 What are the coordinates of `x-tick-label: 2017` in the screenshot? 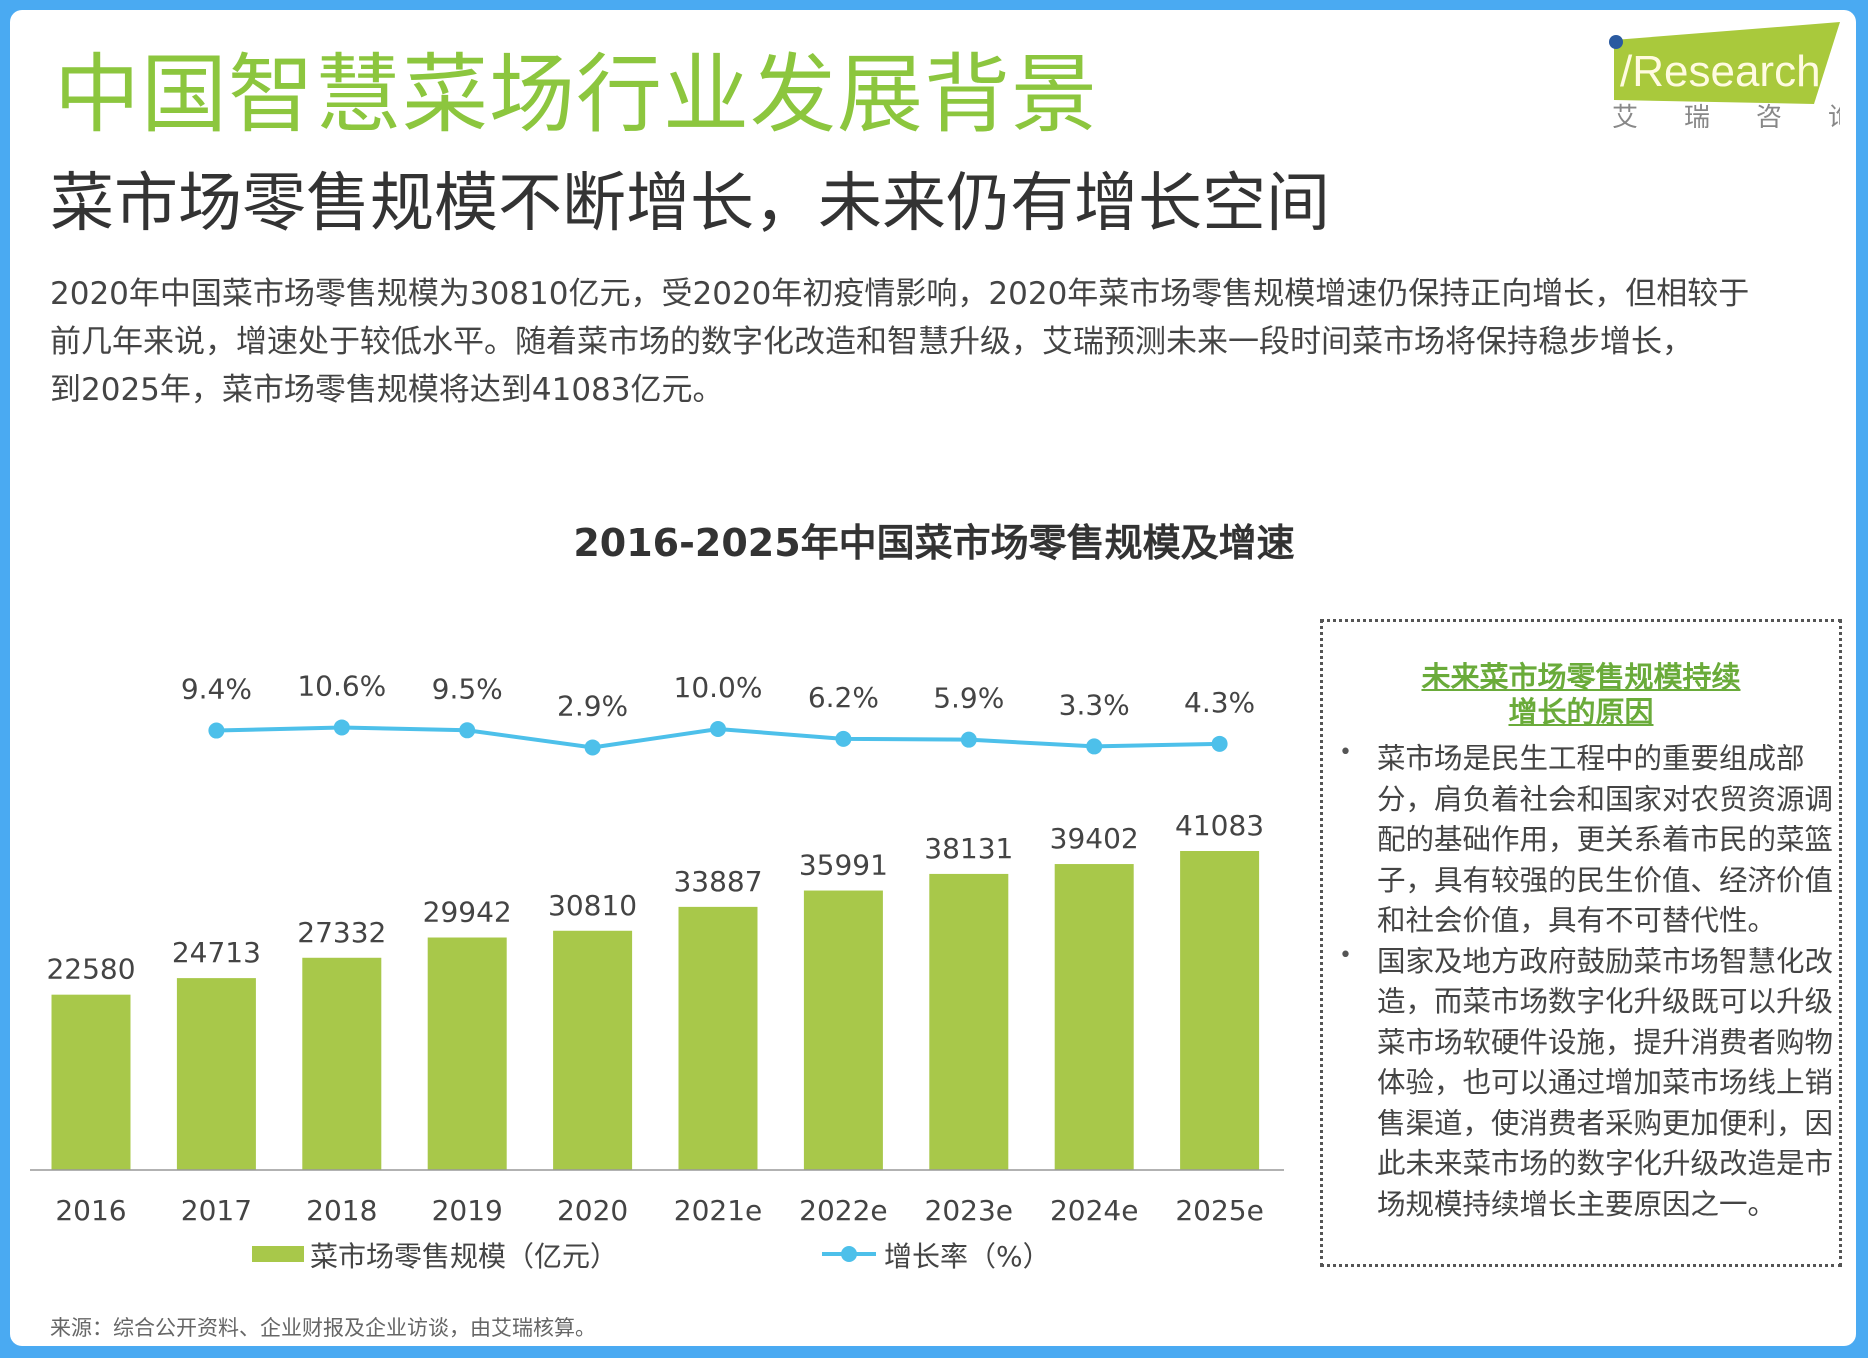 It's located at (216, 1210).